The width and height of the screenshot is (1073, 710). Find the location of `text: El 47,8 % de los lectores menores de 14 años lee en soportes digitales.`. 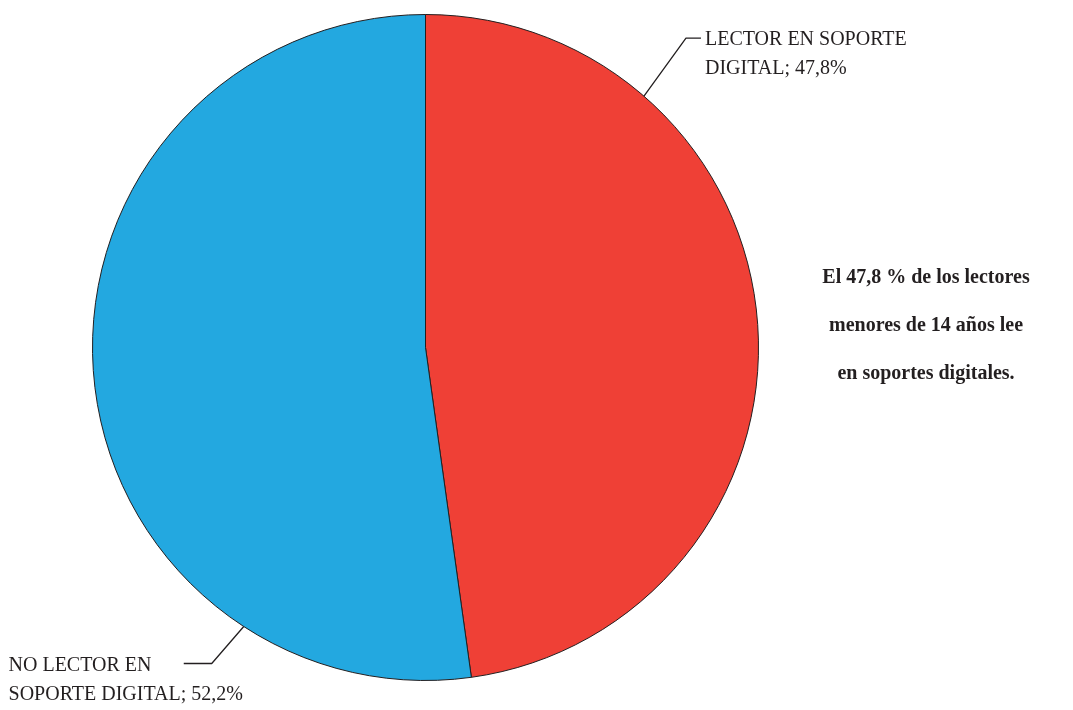

text: El 47,8 % de los lectores menores de 14 años lee en soportes digitales. is located at coordinates (926, 323).